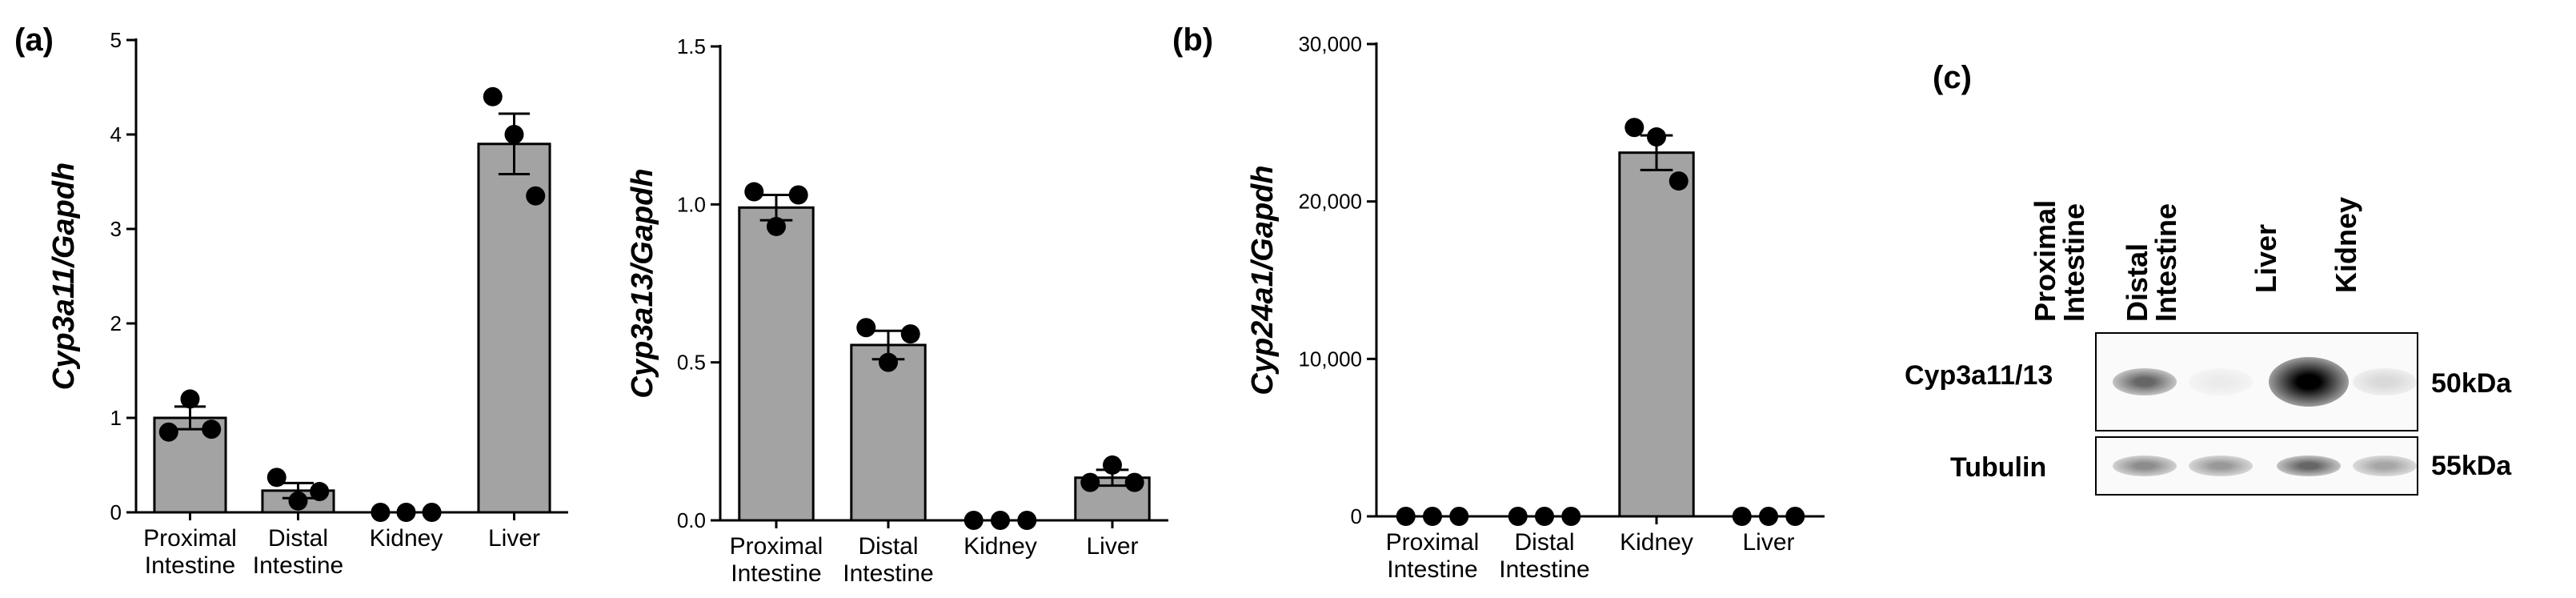  What do you see at coordinates (2265, 258) in the screenshot?
I see `lane-label-liver: Liver` at bounding box center [2265, 258].